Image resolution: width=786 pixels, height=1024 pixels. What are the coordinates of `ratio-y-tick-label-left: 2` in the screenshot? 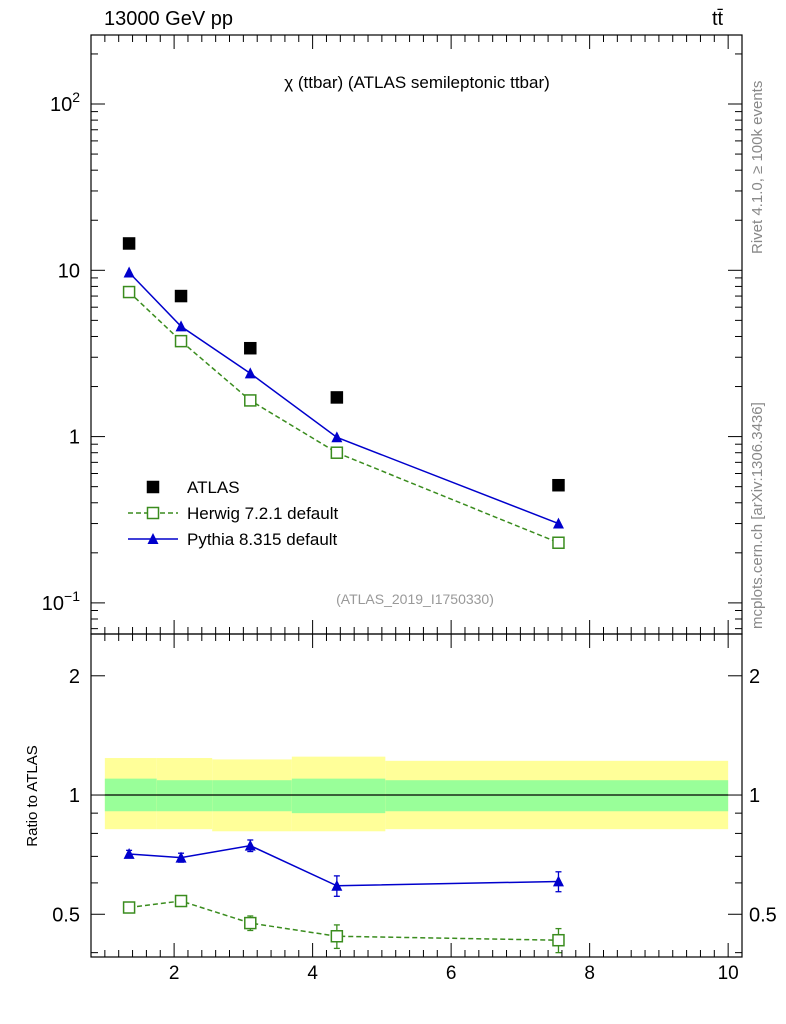 It's located at (74, 677).